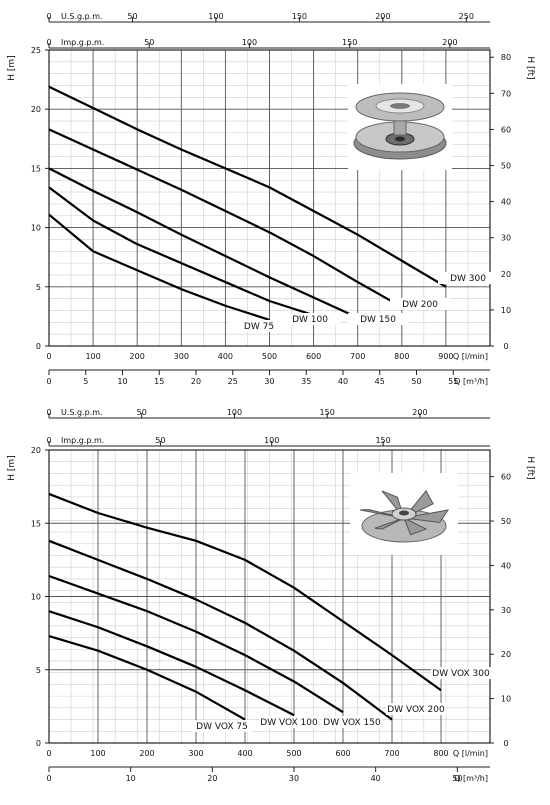 The image size is (550, 805). I want to click on y-ft-tick-label: 20, so click(506, 654).